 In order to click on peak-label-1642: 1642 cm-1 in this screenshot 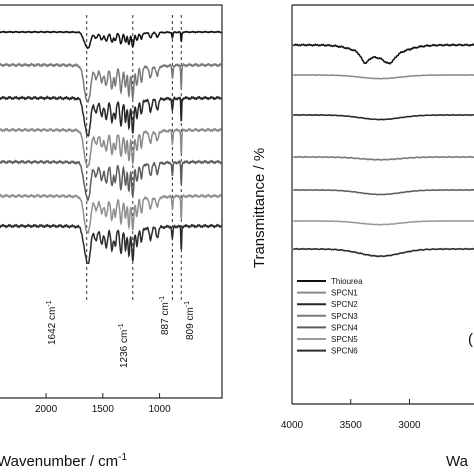, I will do `click(52, 322)`.